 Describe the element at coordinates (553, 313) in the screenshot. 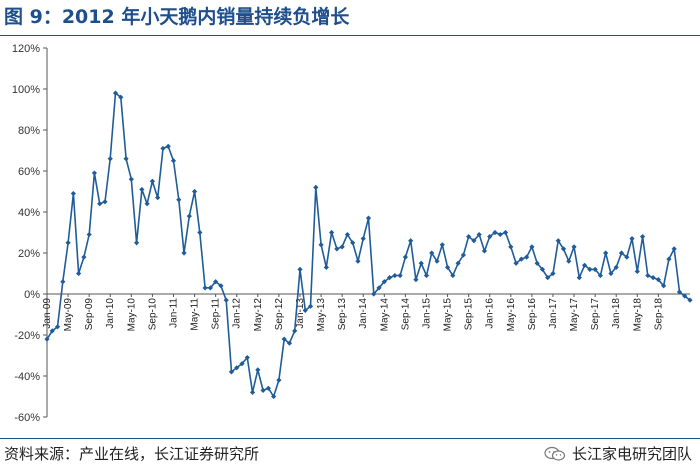

I see `x-tick-label: Jan-17` at that location.